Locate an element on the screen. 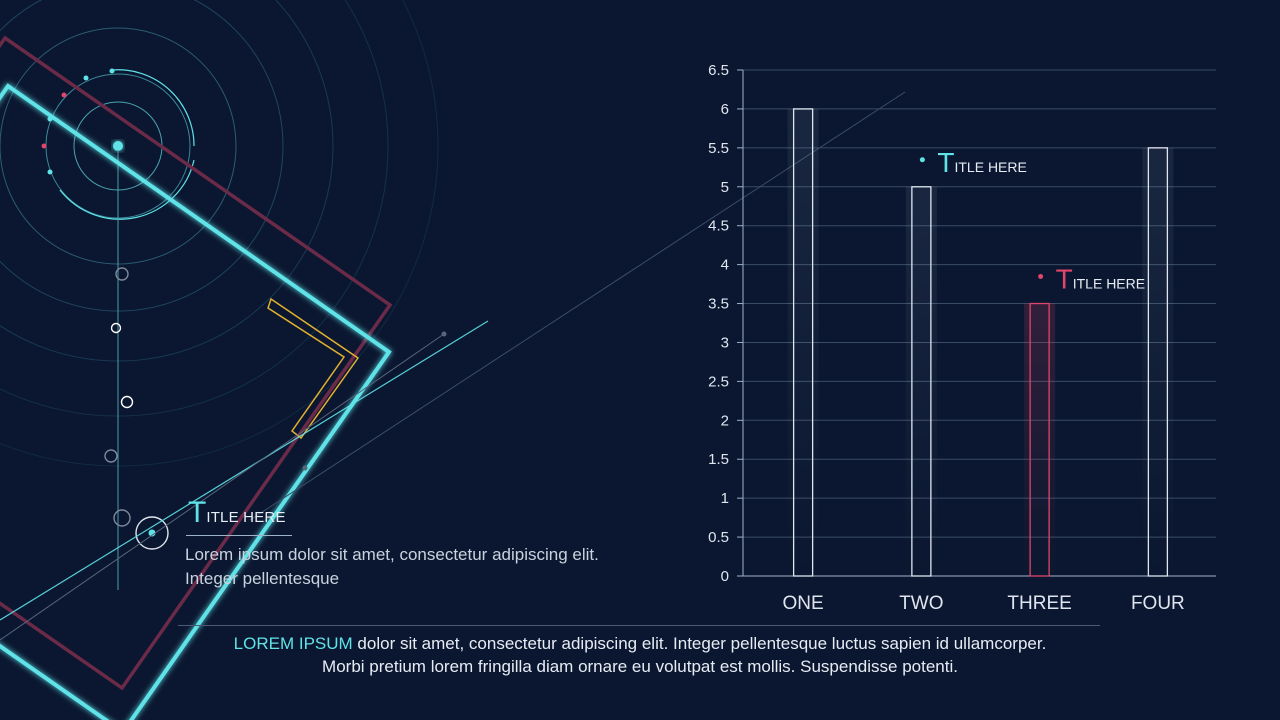  bottom-highlight: LOREM IPSUM is located at coordinates (293, 643).